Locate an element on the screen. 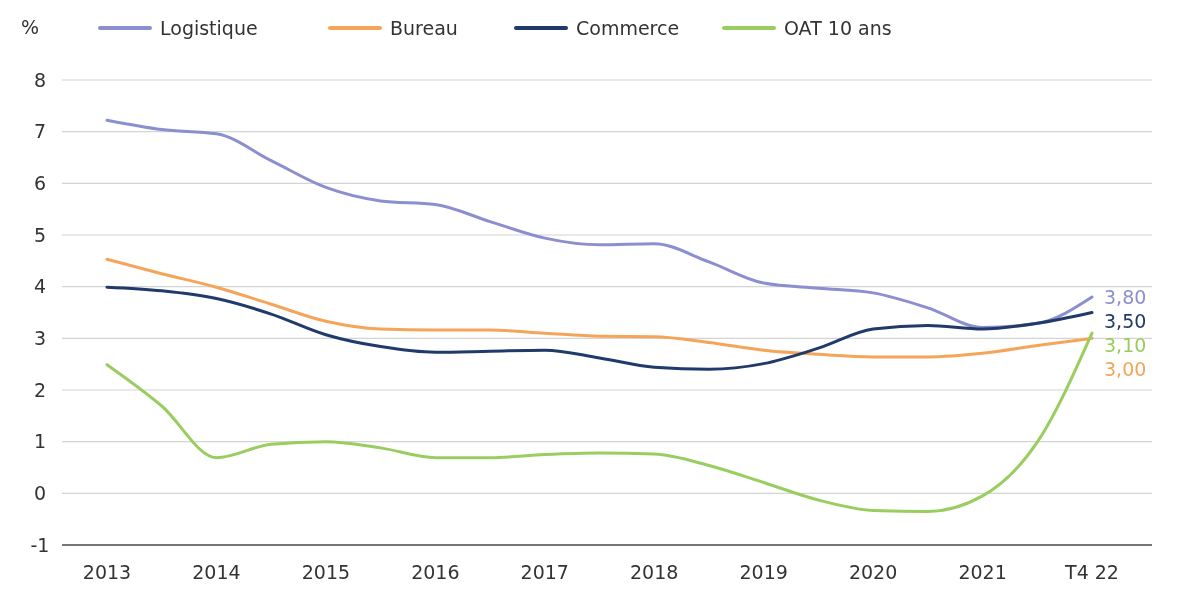  x-tick-label: 2013 is located at coordinates (107, 572).